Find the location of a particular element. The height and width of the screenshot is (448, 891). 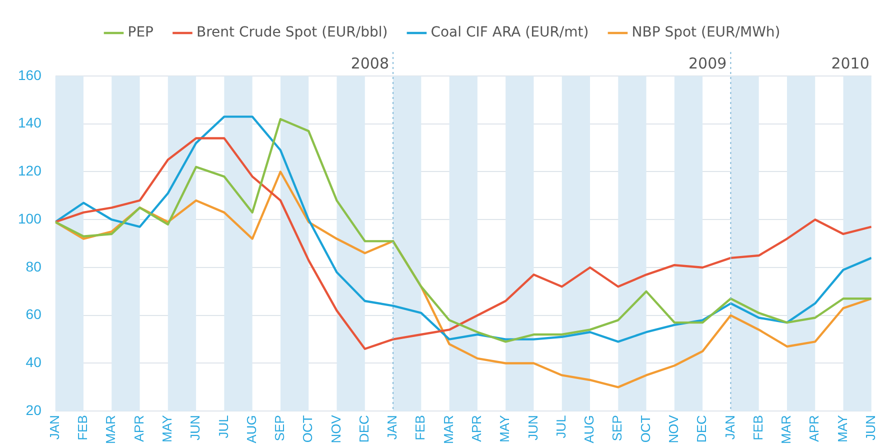

ref-line-label: 2008 is located at coordinates (370, 63).